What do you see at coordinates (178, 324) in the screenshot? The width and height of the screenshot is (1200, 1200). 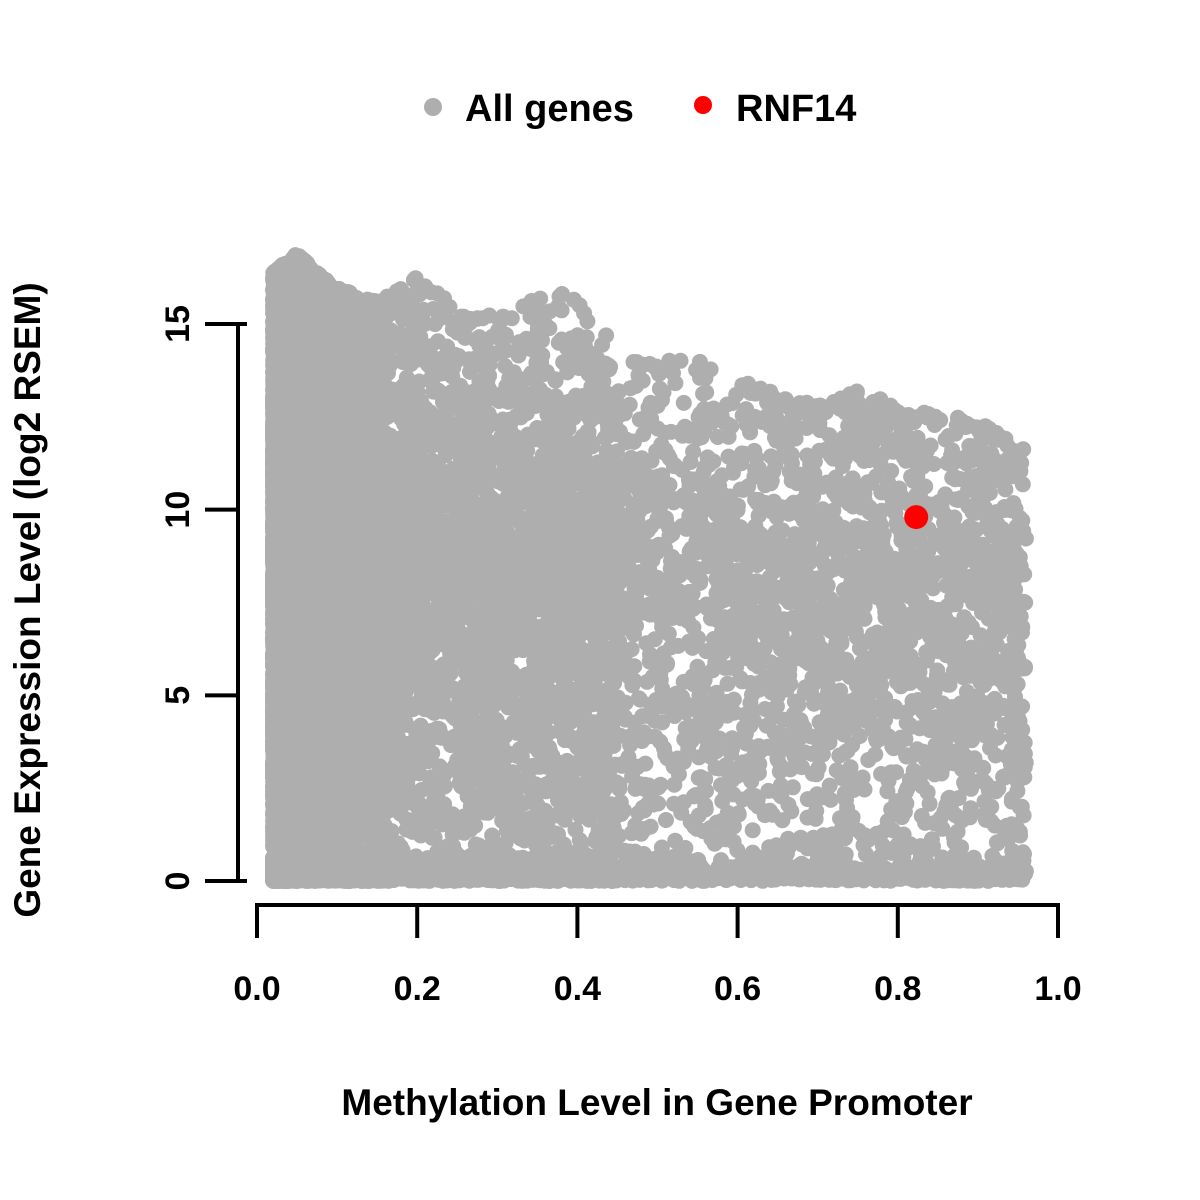 I see `y-axis-tick-label: 15` at bounding box center [178, 324].